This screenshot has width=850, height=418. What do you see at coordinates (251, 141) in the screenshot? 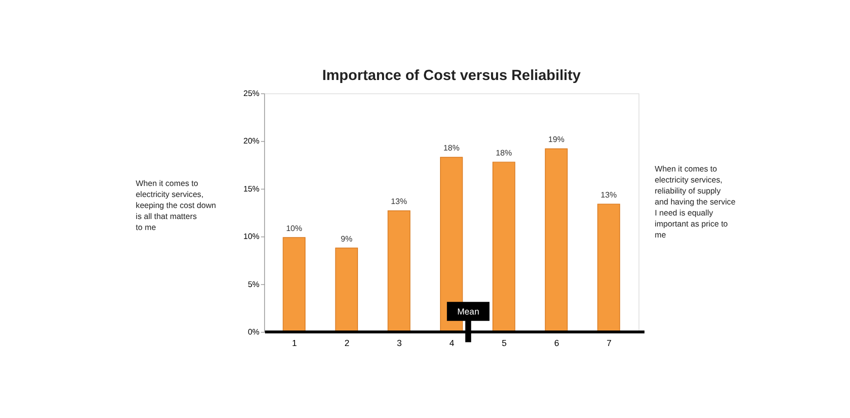
I see `y-tick-label: 20%` at bounding box center [251, 141].